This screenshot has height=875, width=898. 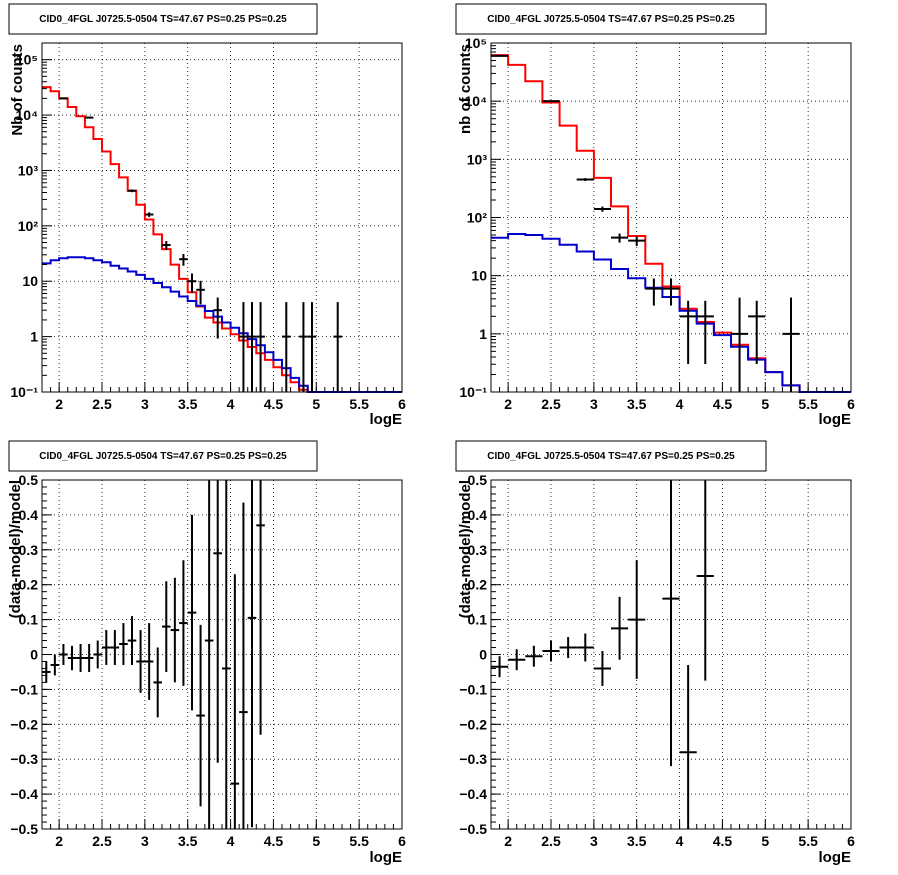 I want to click on y-tick-label: −0.2, so click(x=473, y=724).